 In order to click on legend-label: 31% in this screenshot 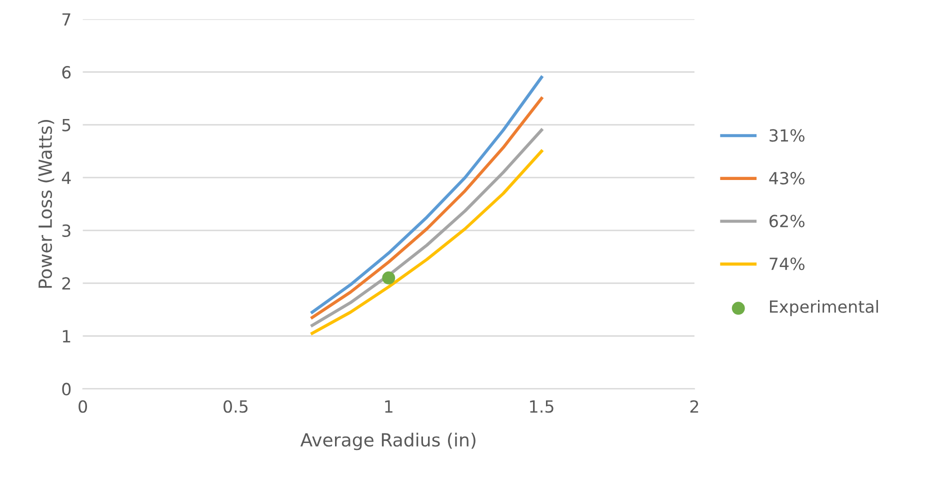, I will do `click(787, 135)`.